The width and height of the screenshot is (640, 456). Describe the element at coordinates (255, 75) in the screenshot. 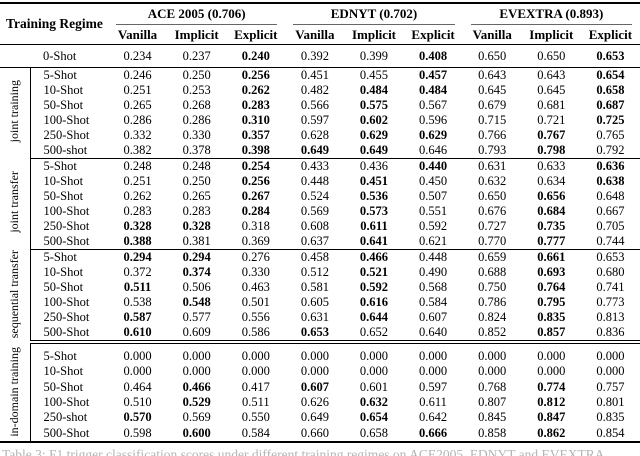

I see `value-cell: 0.256` at that location.